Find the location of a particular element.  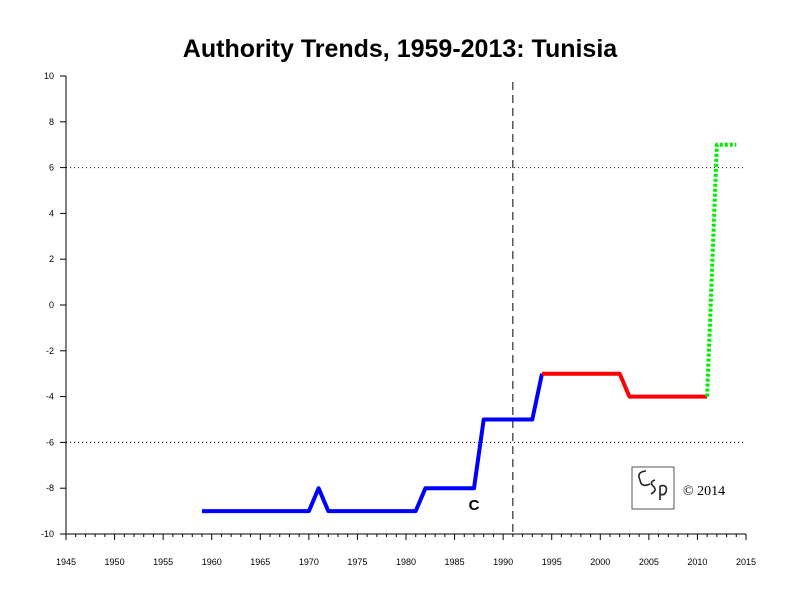

y-tick-label: 2 is located at coordinates (51, 259).